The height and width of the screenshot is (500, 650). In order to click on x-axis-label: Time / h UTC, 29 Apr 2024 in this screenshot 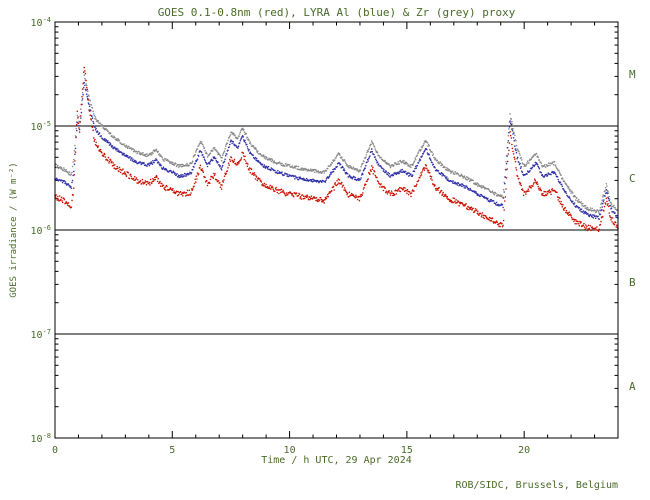, I will do `click(336, 460)`.